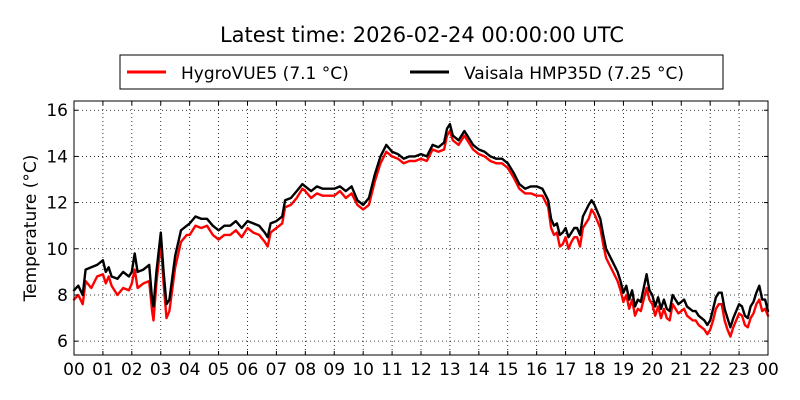 The width and height of the screenshot is (800, 400). What do you see at coordinates (306, 370) in the screenshot?
I see `x-tick-label: 08` at bounding box center [306, 370].